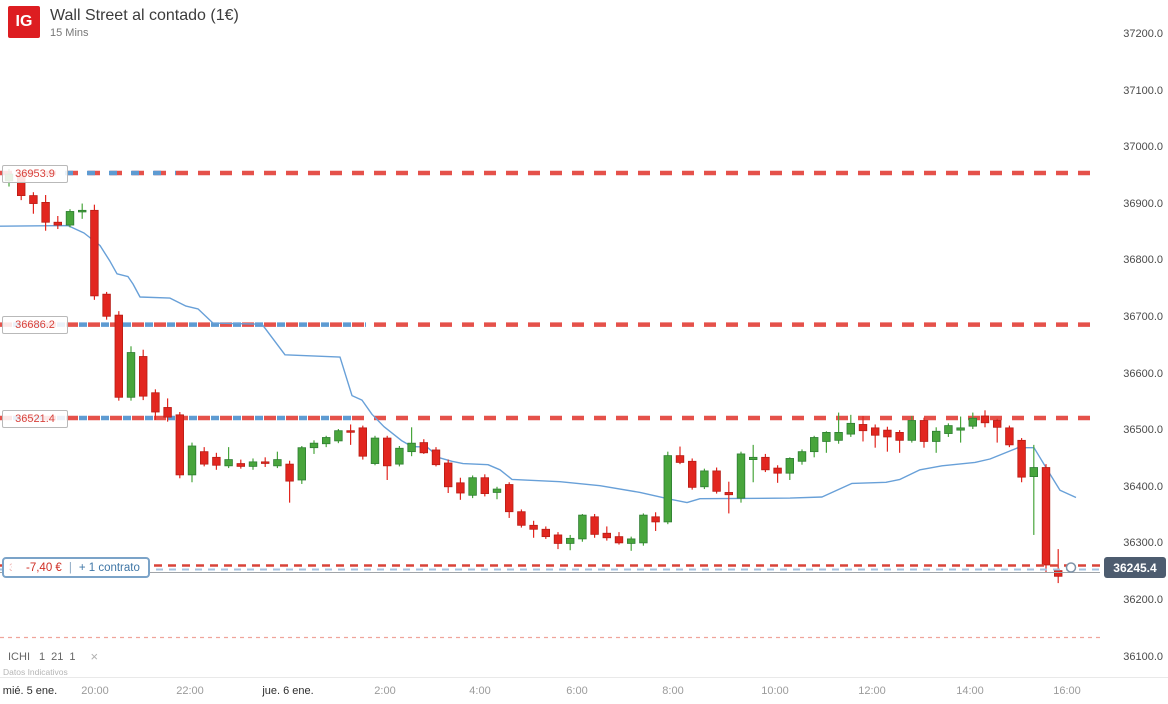 The width and height of the screenshot is (1168, 704). Describe the element at coordinates (1071, 567) in the screenshot. I see `position-marker` at that location.